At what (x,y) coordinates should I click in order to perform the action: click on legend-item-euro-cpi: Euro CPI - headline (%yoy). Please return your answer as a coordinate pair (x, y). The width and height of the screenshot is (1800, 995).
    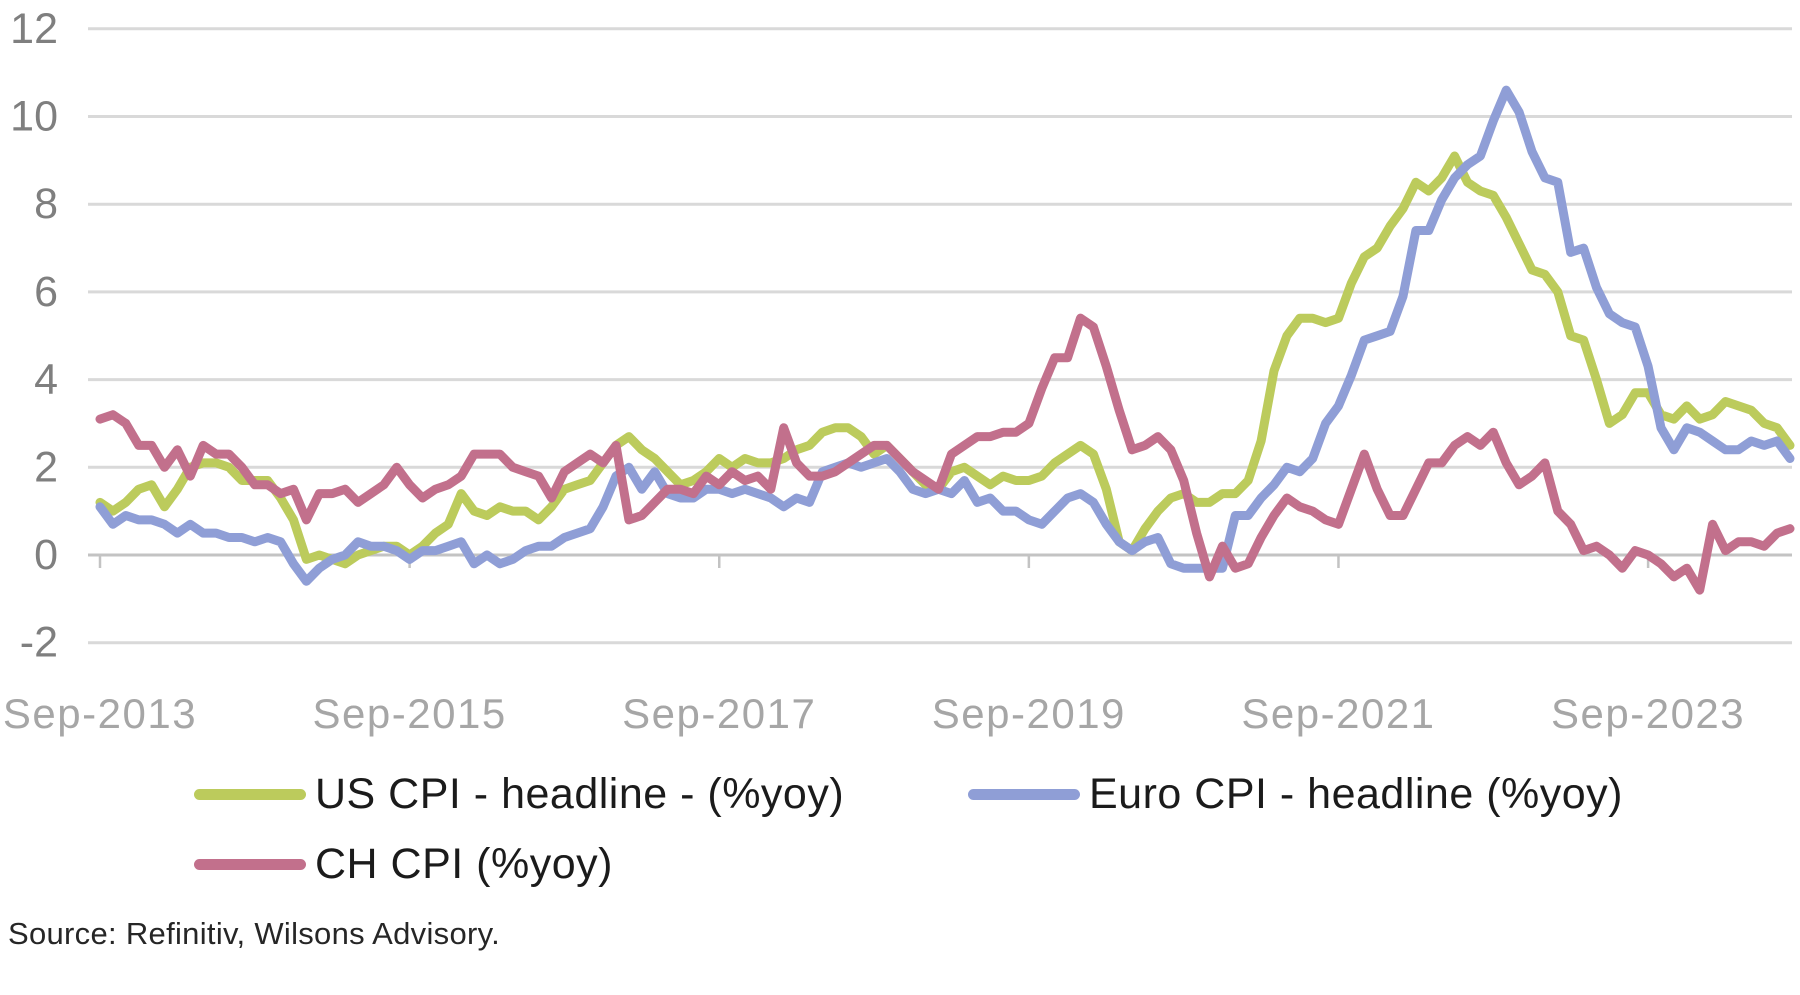
    Looking at the image, I should click on (1295, 794).